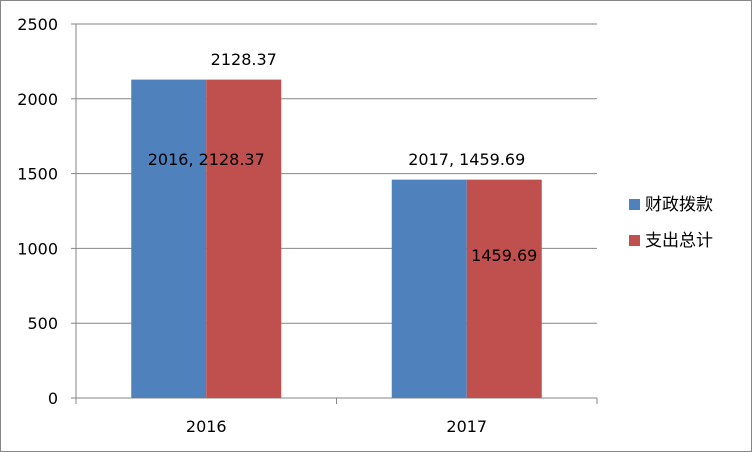 Image resolution: width=752 pixels, height=452 pixels. I want to click on legend-label-1: 财政拨款, so click(679, 205).